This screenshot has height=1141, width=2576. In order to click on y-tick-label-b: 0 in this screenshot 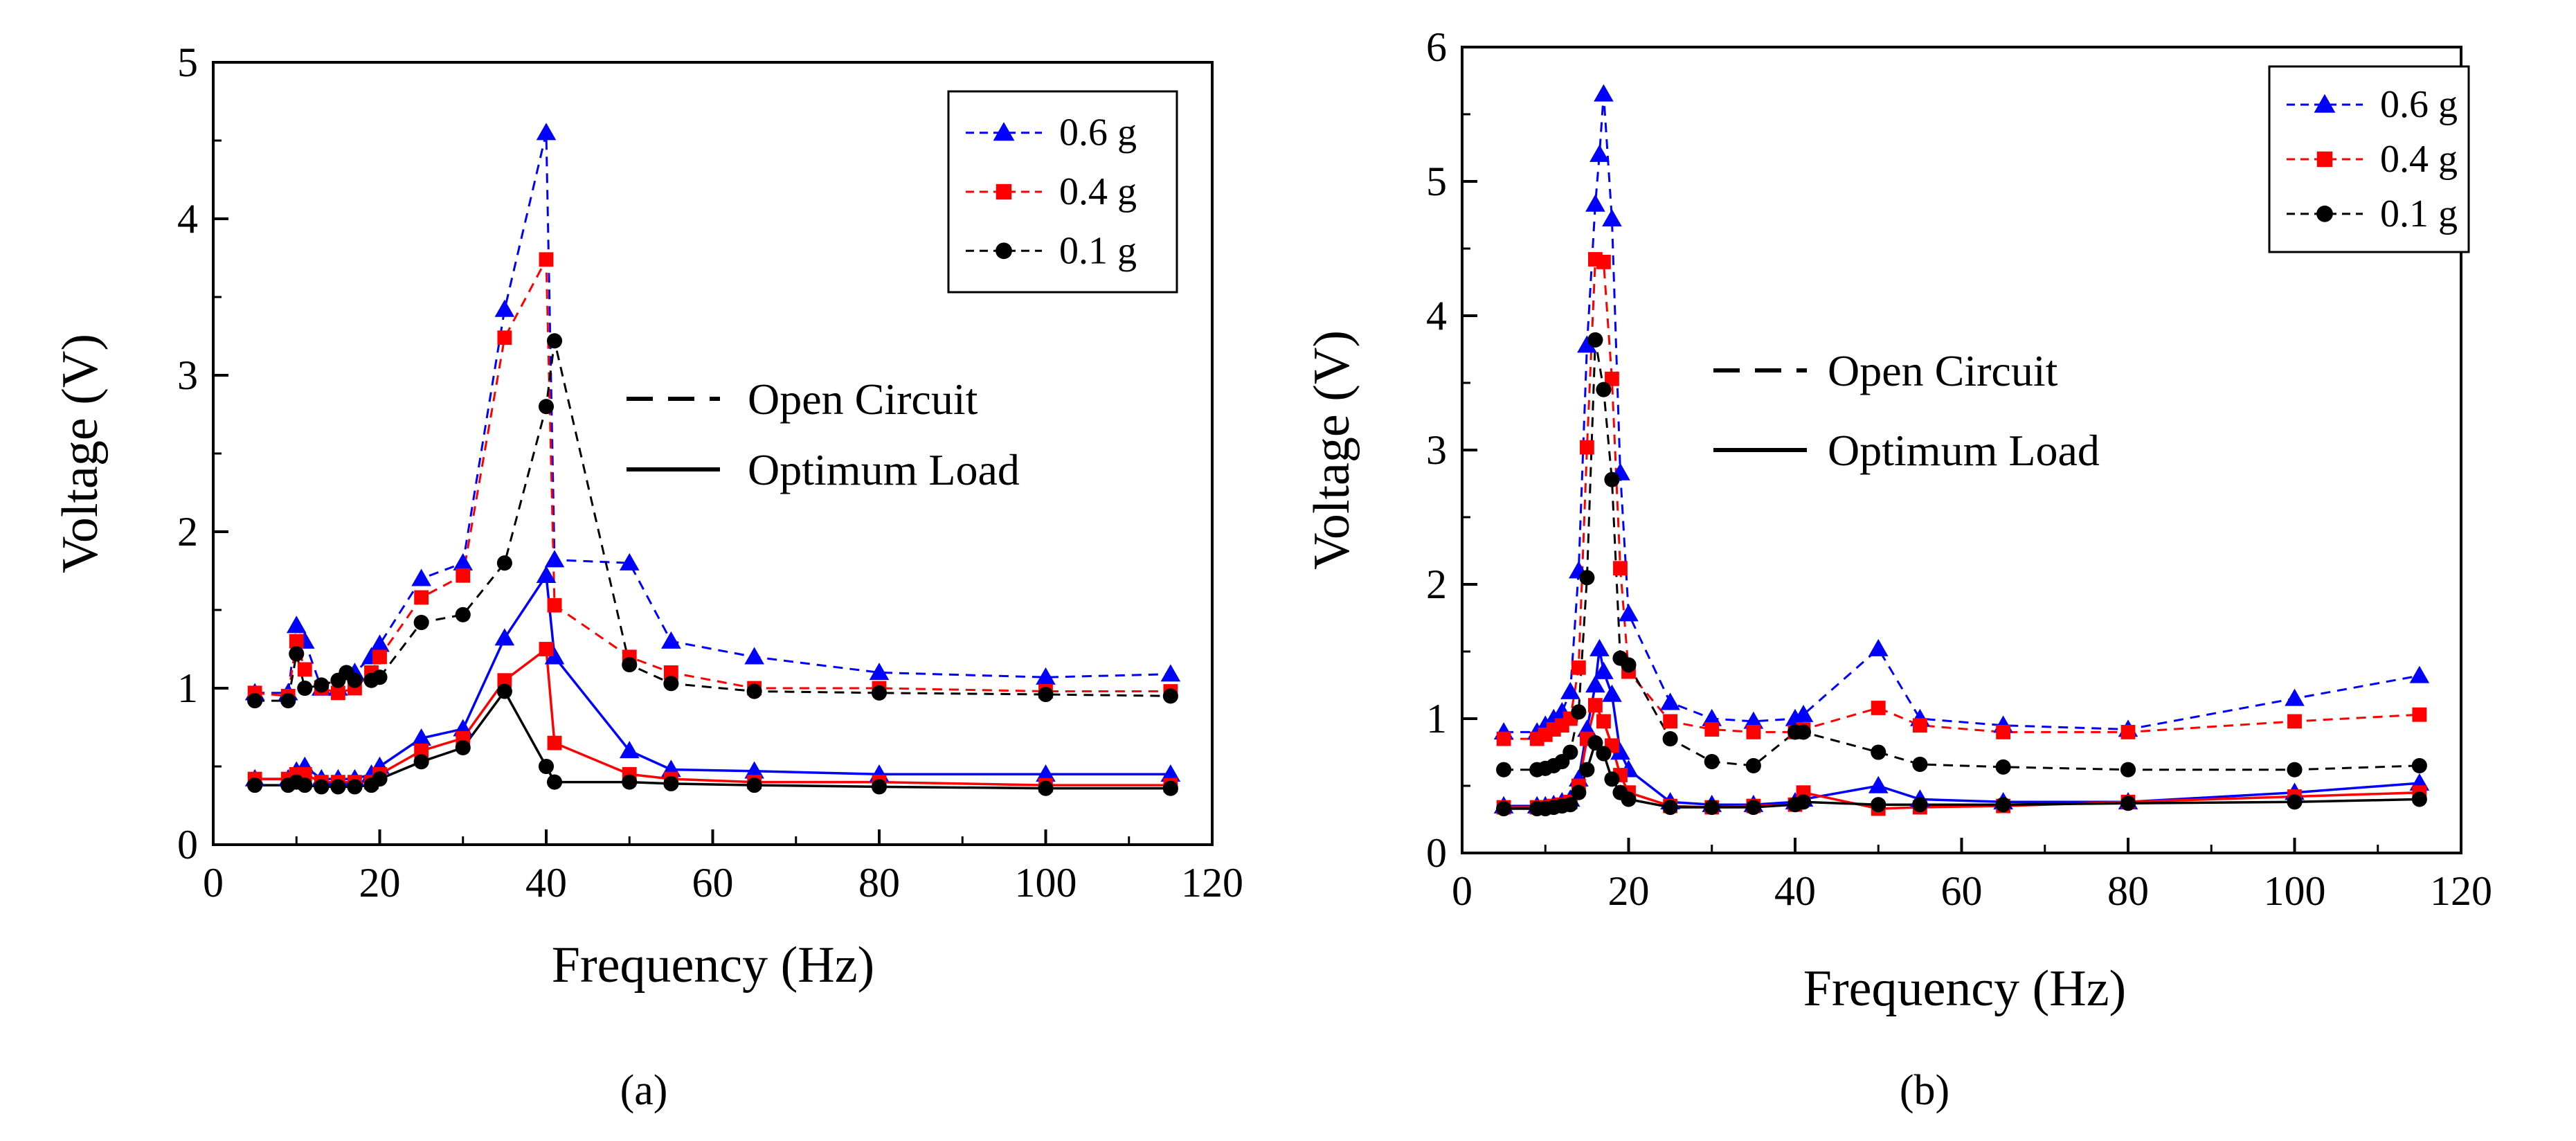, I will do `click(1436, 853)`.